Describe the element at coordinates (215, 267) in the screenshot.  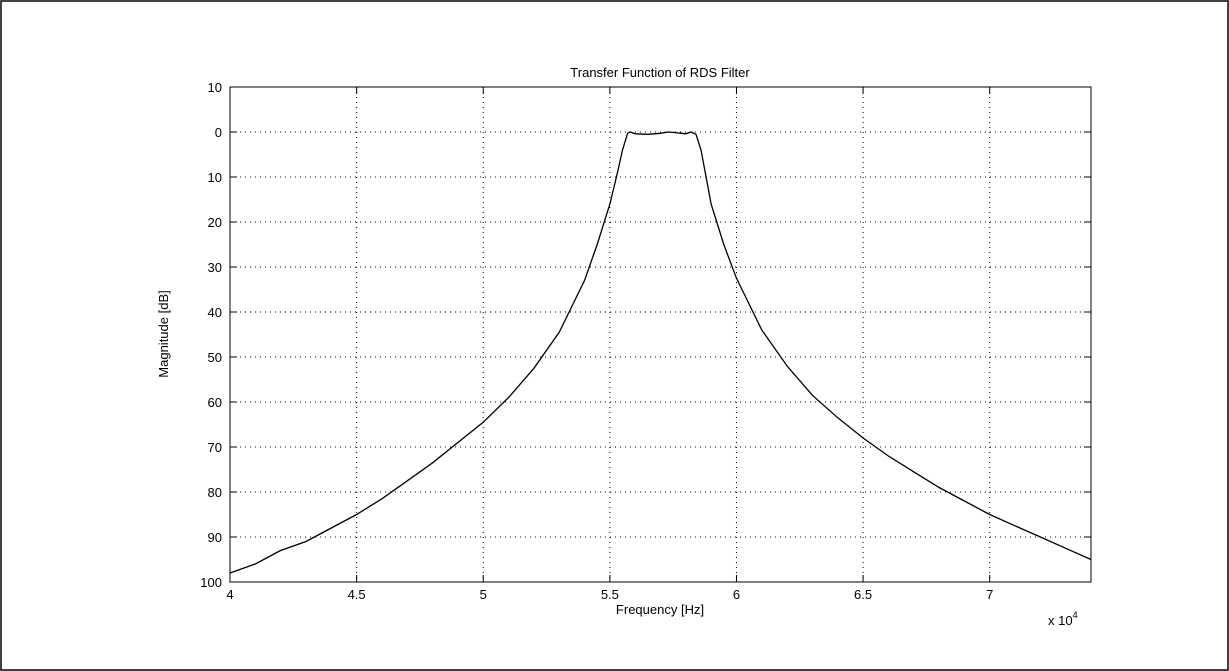
I see `y-tick-label: 30` at that location.